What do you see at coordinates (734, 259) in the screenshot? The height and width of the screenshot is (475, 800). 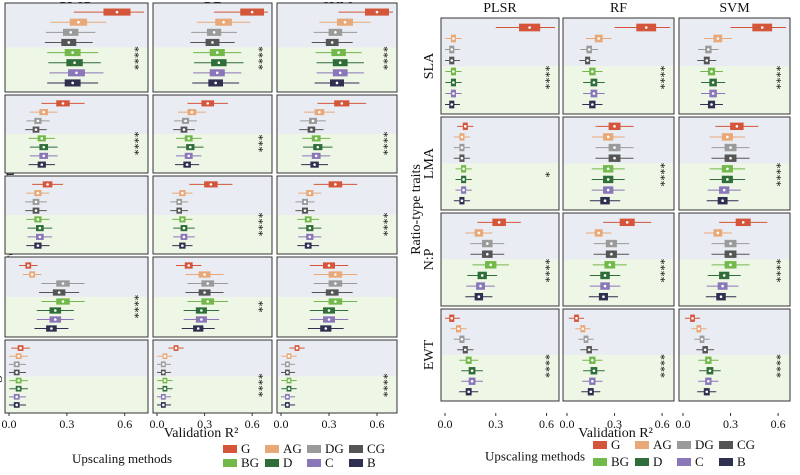 I see `cell-np-svm: ****` at bounding box center [734, 259].